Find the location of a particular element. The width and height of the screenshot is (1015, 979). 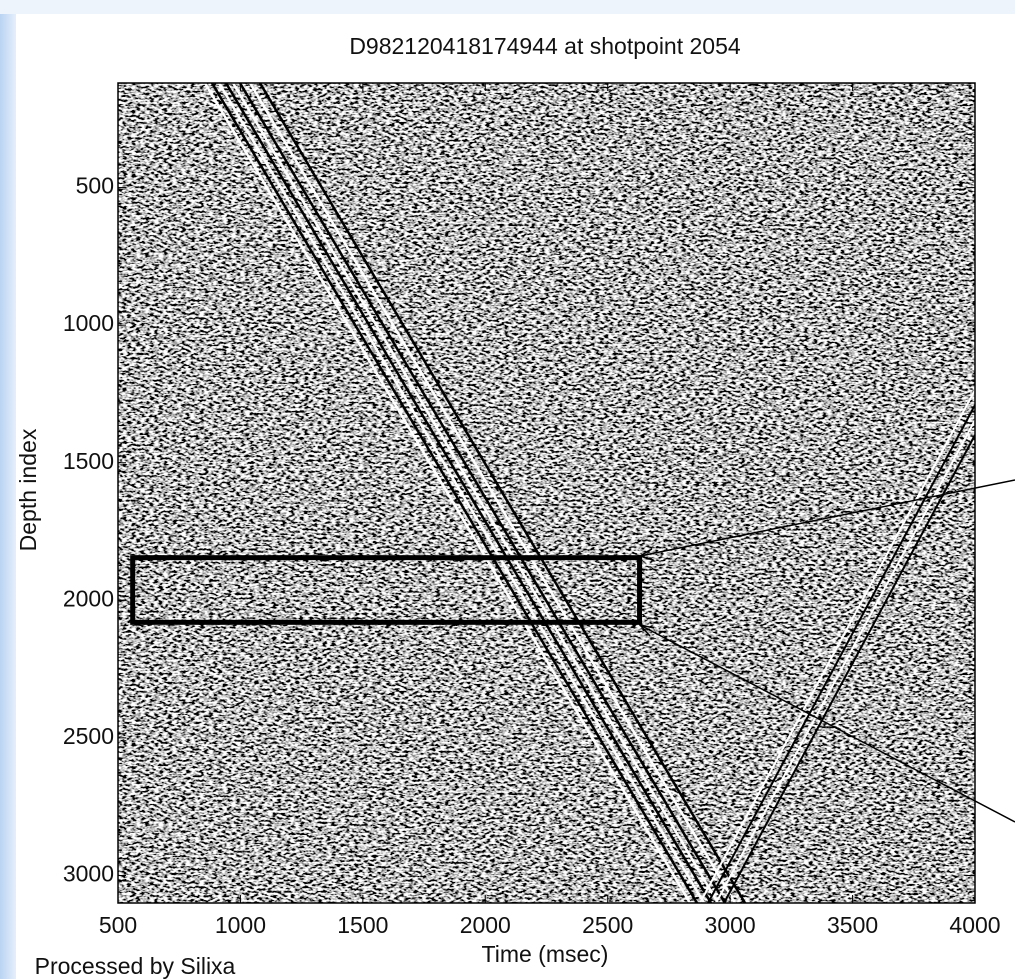

x-tick-label: 2000 is located at coordinates (485, 925).